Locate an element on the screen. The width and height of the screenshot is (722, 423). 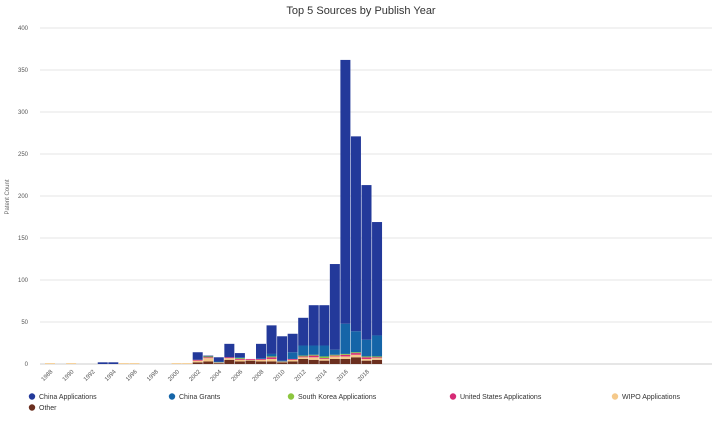
bar-segment: Other 2002: 2 is located at coordinates (197, 363).